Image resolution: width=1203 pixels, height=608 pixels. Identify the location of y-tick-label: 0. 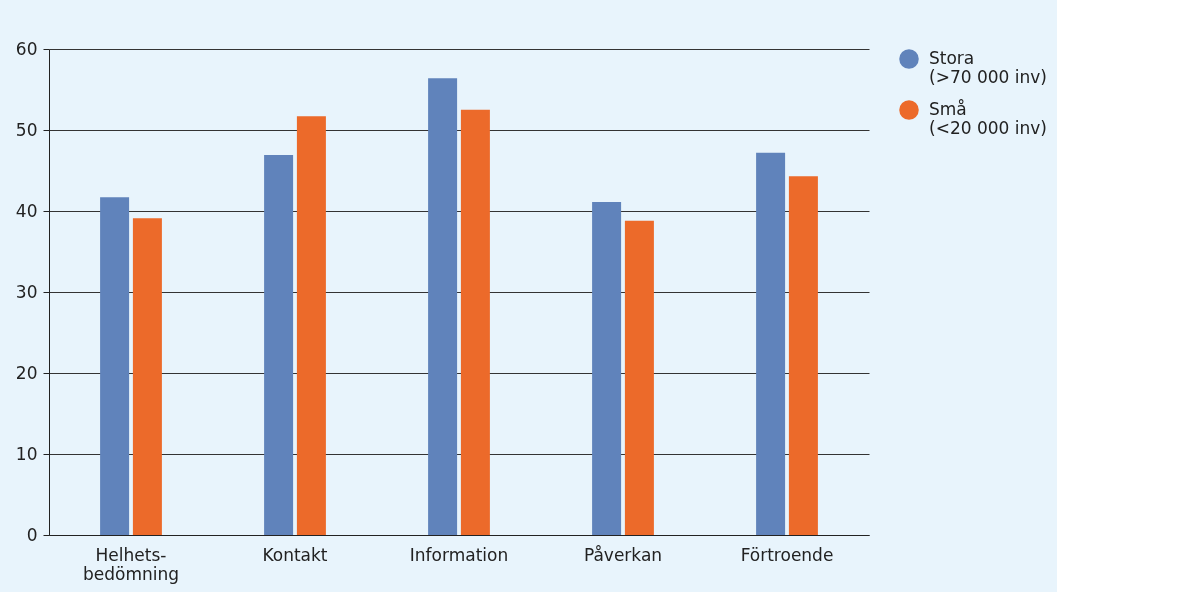
(32, 534).